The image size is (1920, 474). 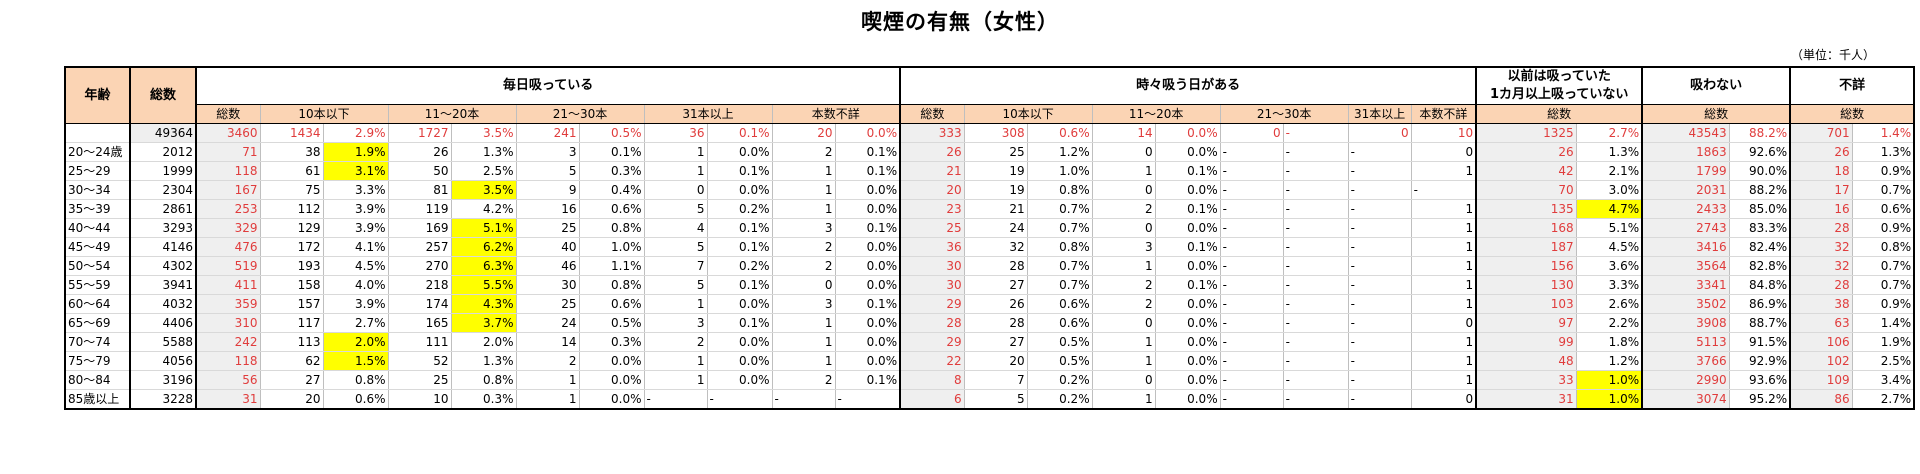 What do you see at coordinates (836, 114) in the screenshot?
I see `sub-header-daily-unknown: 本数不詳` at bounding box center [836, 114].